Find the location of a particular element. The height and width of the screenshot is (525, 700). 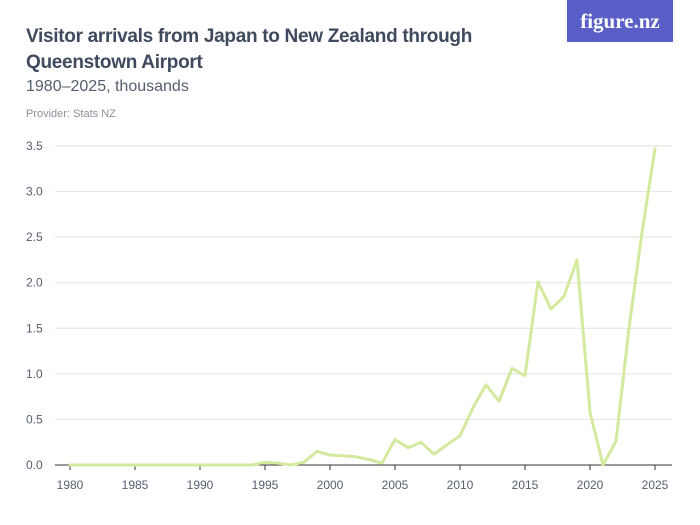

y-tick-label: 0.0 is located at coordinates (34, 465).